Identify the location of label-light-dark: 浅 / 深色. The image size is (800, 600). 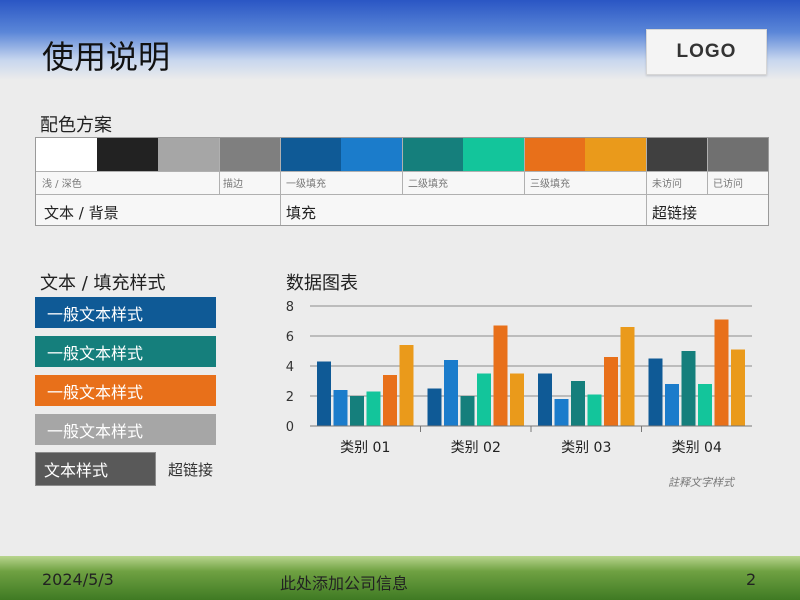
(62, 184).